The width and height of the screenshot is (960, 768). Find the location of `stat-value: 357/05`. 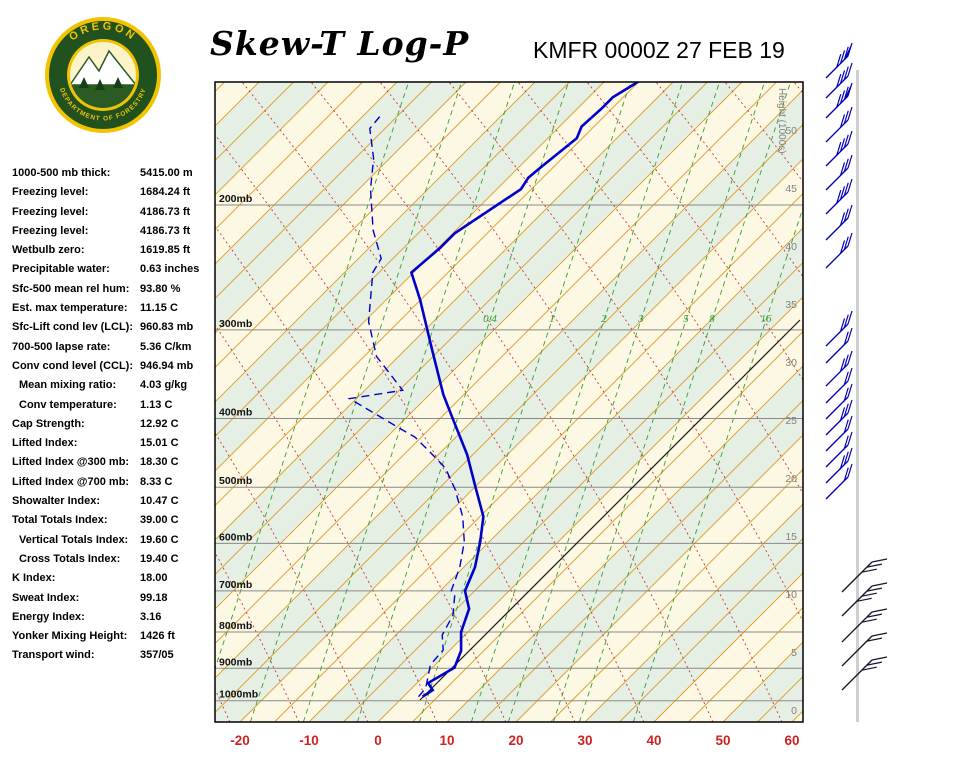

stat-value: 357/05 is located at coordinates (157, 655).